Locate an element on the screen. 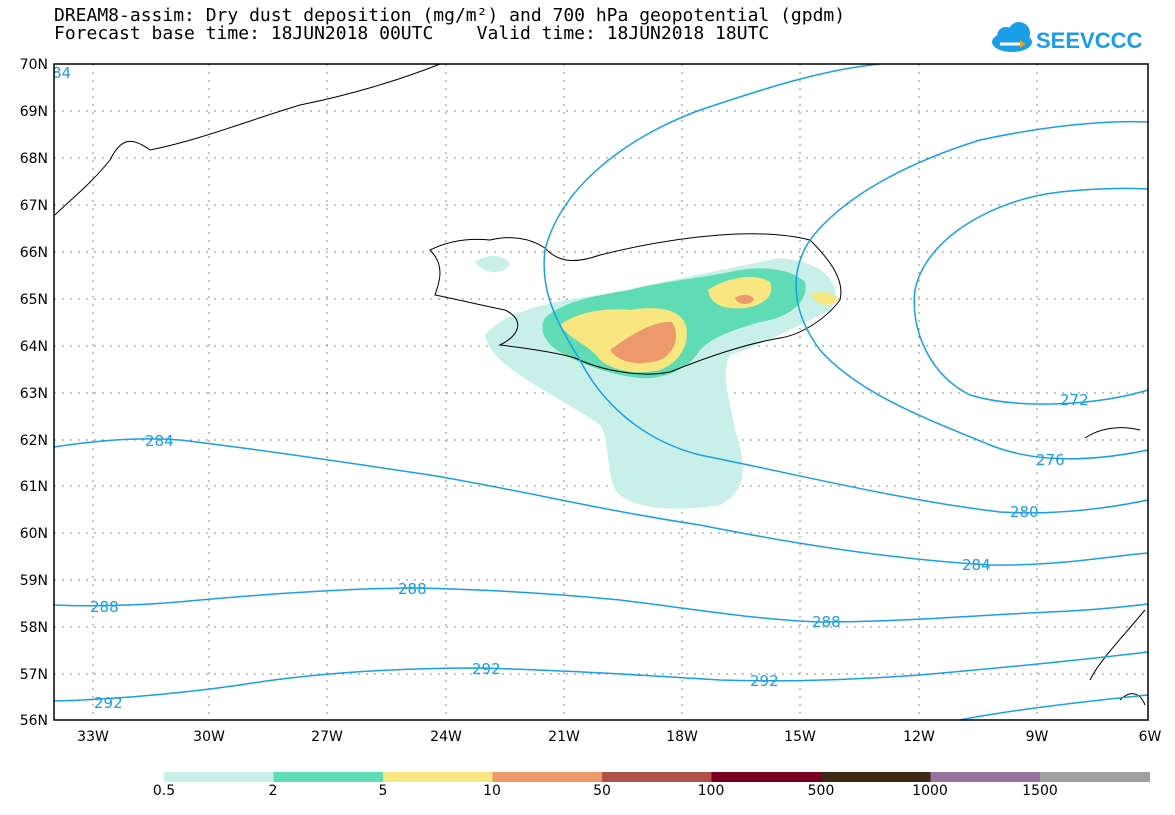  lat-label: 57N is located at coordinates (34, 675).